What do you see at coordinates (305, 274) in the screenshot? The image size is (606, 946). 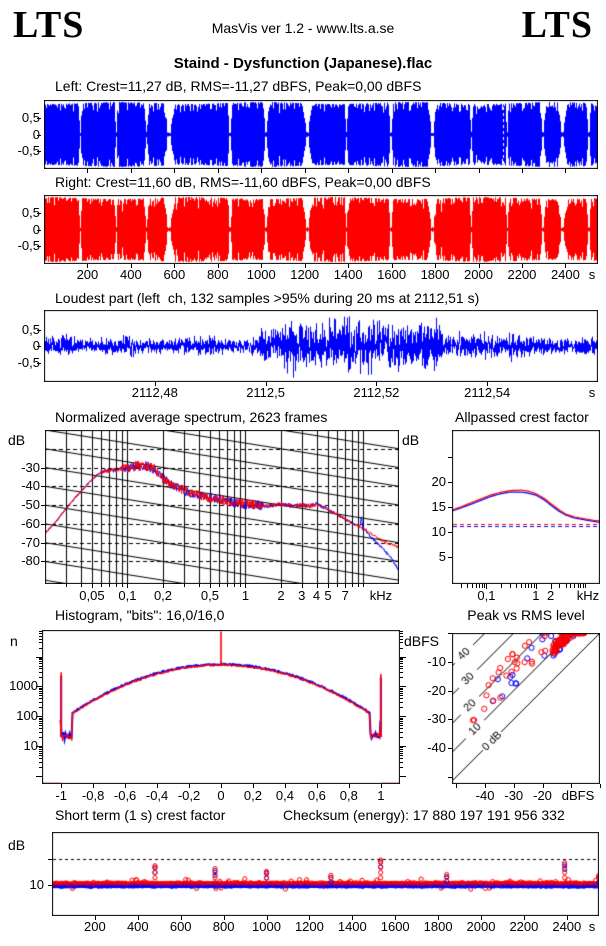 I see `tick-label: 1200` at bounding box center [305, 274].